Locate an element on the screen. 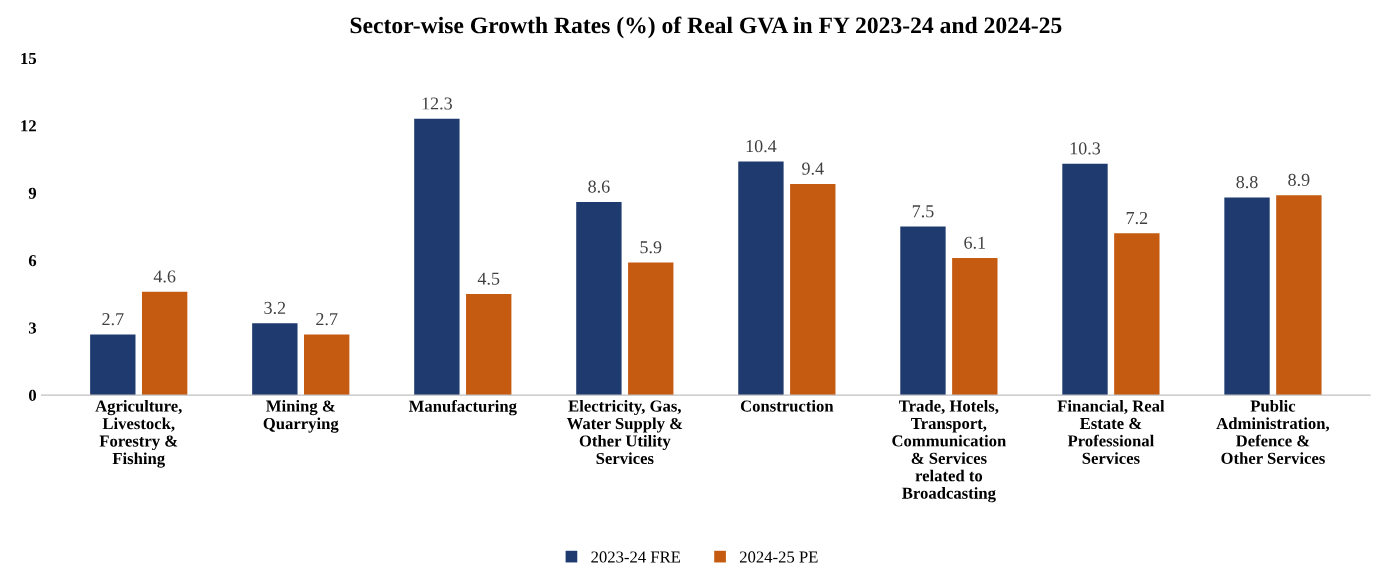 The image size is (1384, 581). chart-title: Sector-wise Growth Rates (%) of Real GVA in FY 2023-24 and 2024-25 is located at coordinates (706, 27).